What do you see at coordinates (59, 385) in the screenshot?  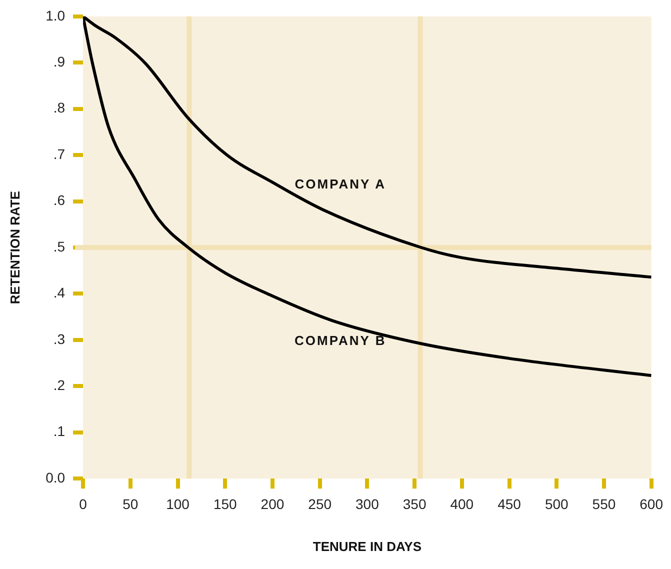 I see `y-tick-label: .2` at bounding box center [59, 385].